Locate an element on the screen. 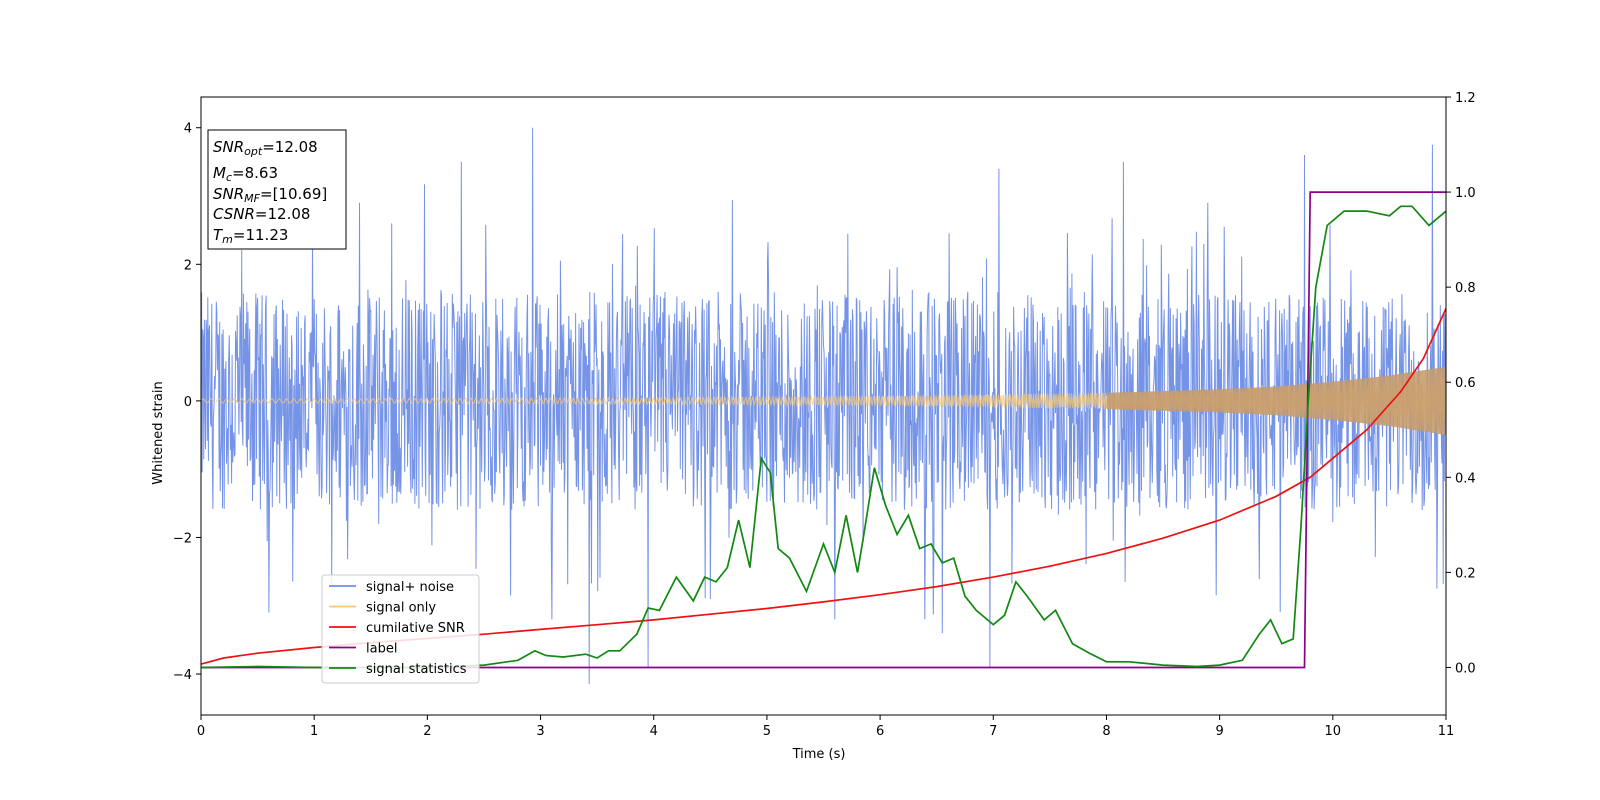 The height and width of the screenshot is (800, 1600). y2-tick-label: 0.0 is located at coordinates (1465, 668).